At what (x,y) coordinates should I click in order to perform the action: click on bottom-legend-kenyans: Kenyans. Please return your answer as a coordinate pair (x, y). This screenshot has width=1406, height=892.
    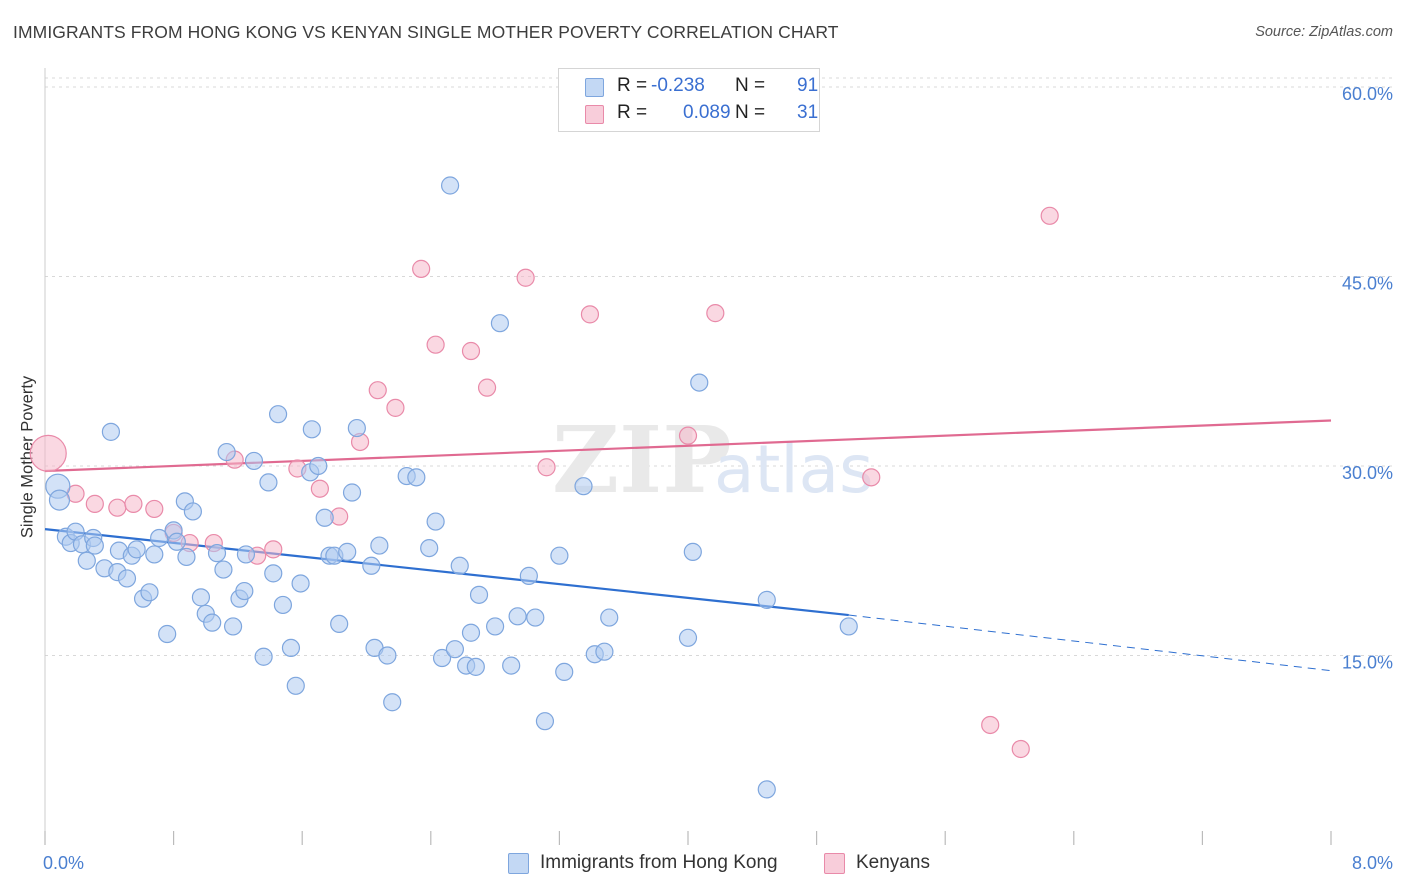
    Looking at the image, I should click on (894, 864).